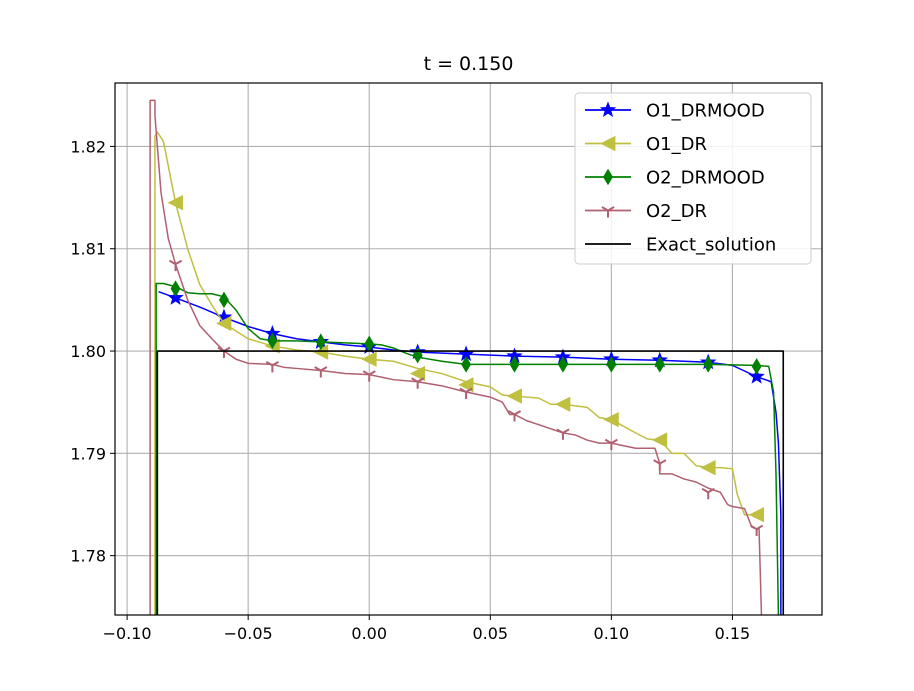 The image size is (914, 691). I want to click on legend-item-o2-drmood: O2_DRMOOD, so click(675, 178).